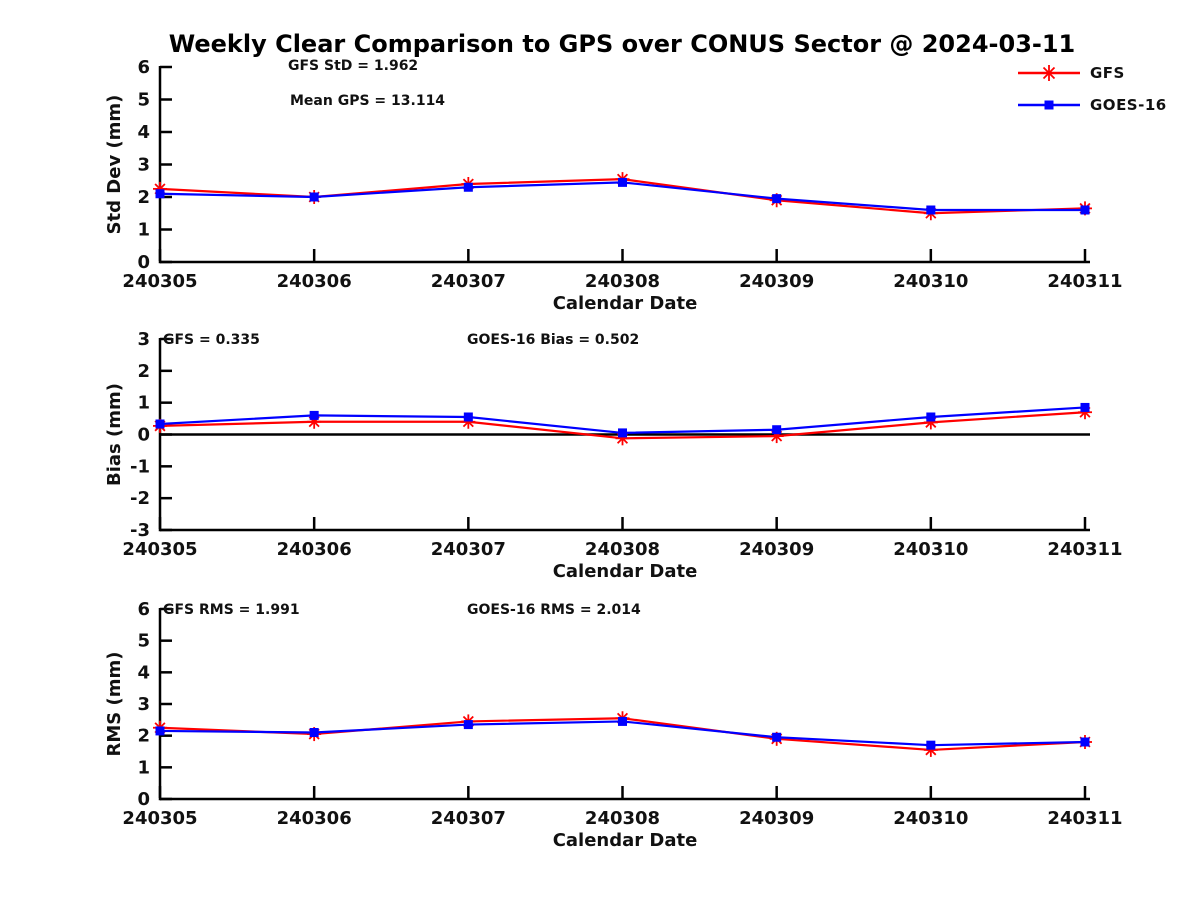 Image resolution: width=1200 pixels, height=900 pixels. Describe the element at coordinates (114, 434) in the screenshot. I see `y-axis-label: Bias (mm)` at that location.